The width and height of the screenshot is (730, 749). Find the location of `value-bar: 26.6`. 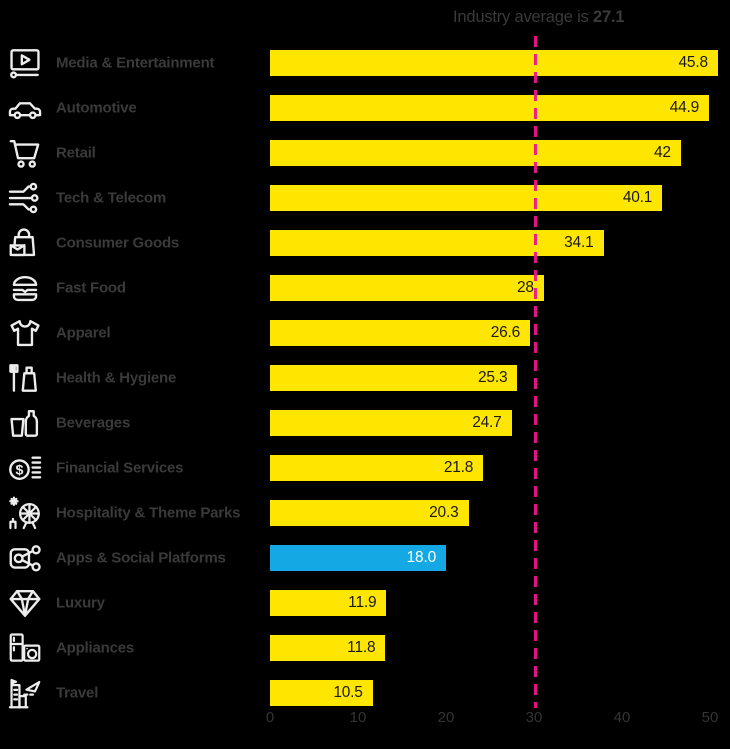

value-bar: 26.6 is located at coordinates (400, 332).